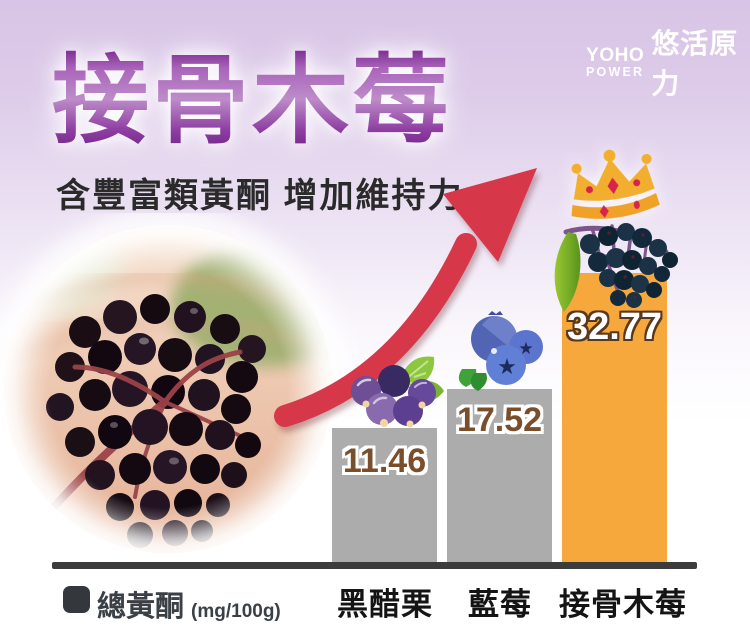  I want to click on logo-brand-name: 悠活原力, so click(695, 63).